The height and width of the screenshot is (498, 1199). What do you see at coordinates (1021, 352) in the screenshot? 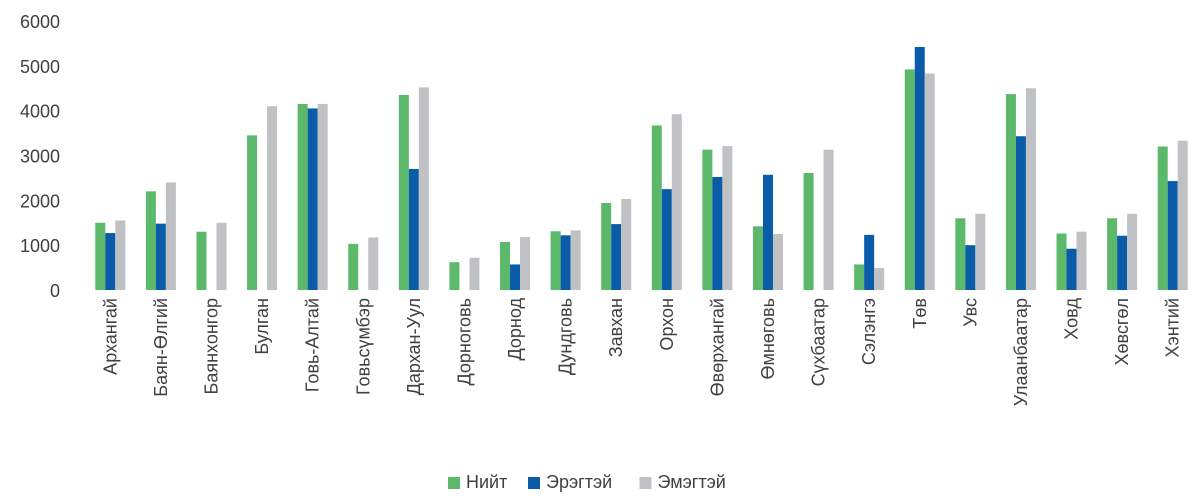
I see `x-tick-label: Улаанбаатар` at bounding box center [1021, 352].